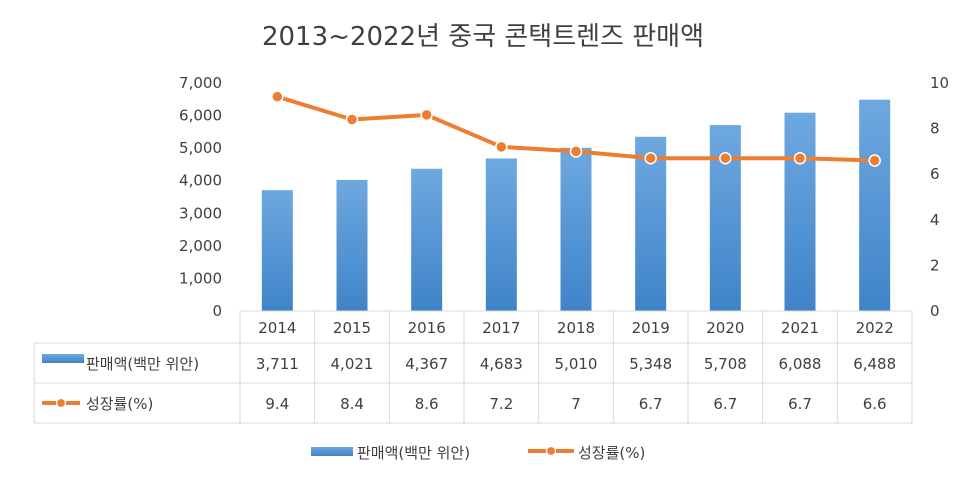 The height and width of the screenshot is (483, 966). What do you see at coordinates (875, 205) in the screenshot?
I see `bar-2022` at bounding box center [875, 205].